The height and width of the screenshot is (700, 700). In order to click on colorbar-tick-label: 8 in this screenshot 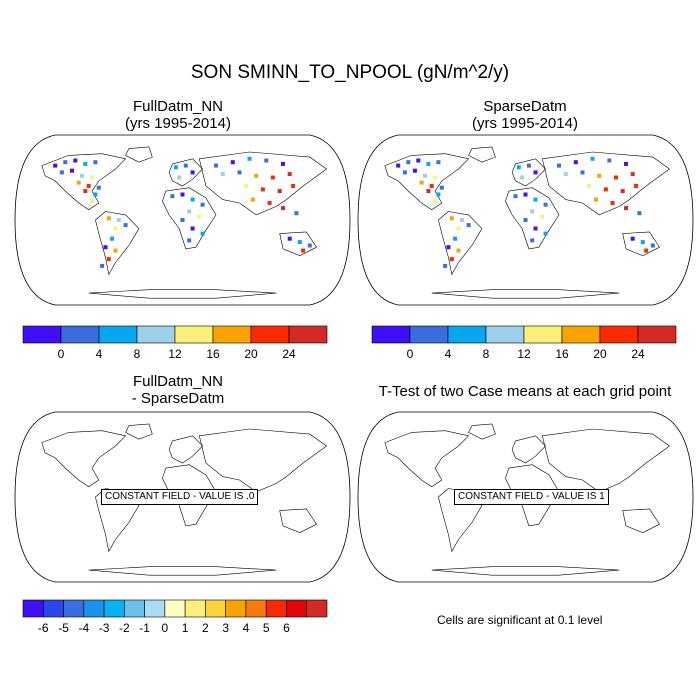, I will do `click(486, 354)`.